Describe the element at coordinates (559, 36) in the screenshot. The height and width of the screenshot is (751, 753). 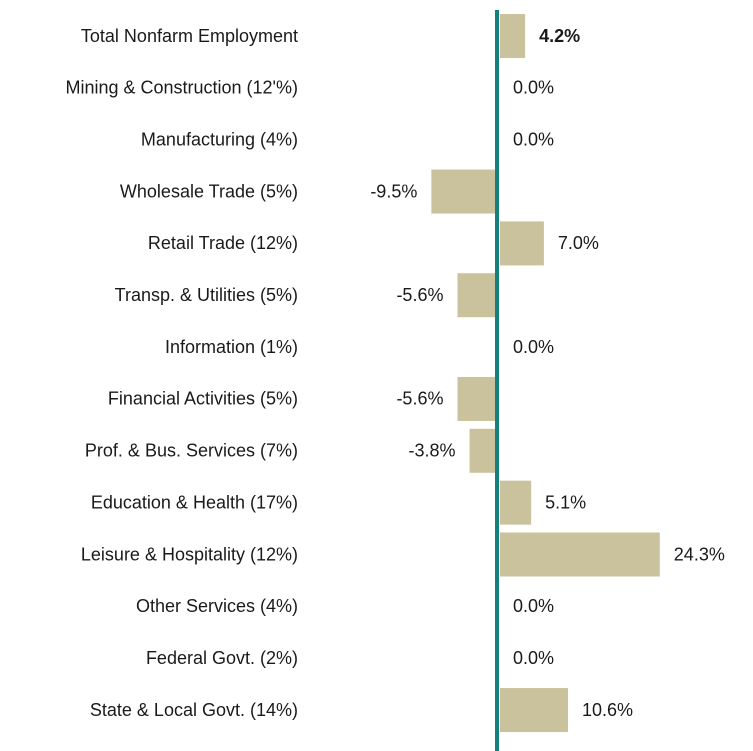
I see `value-label: 4.2%` at that location.